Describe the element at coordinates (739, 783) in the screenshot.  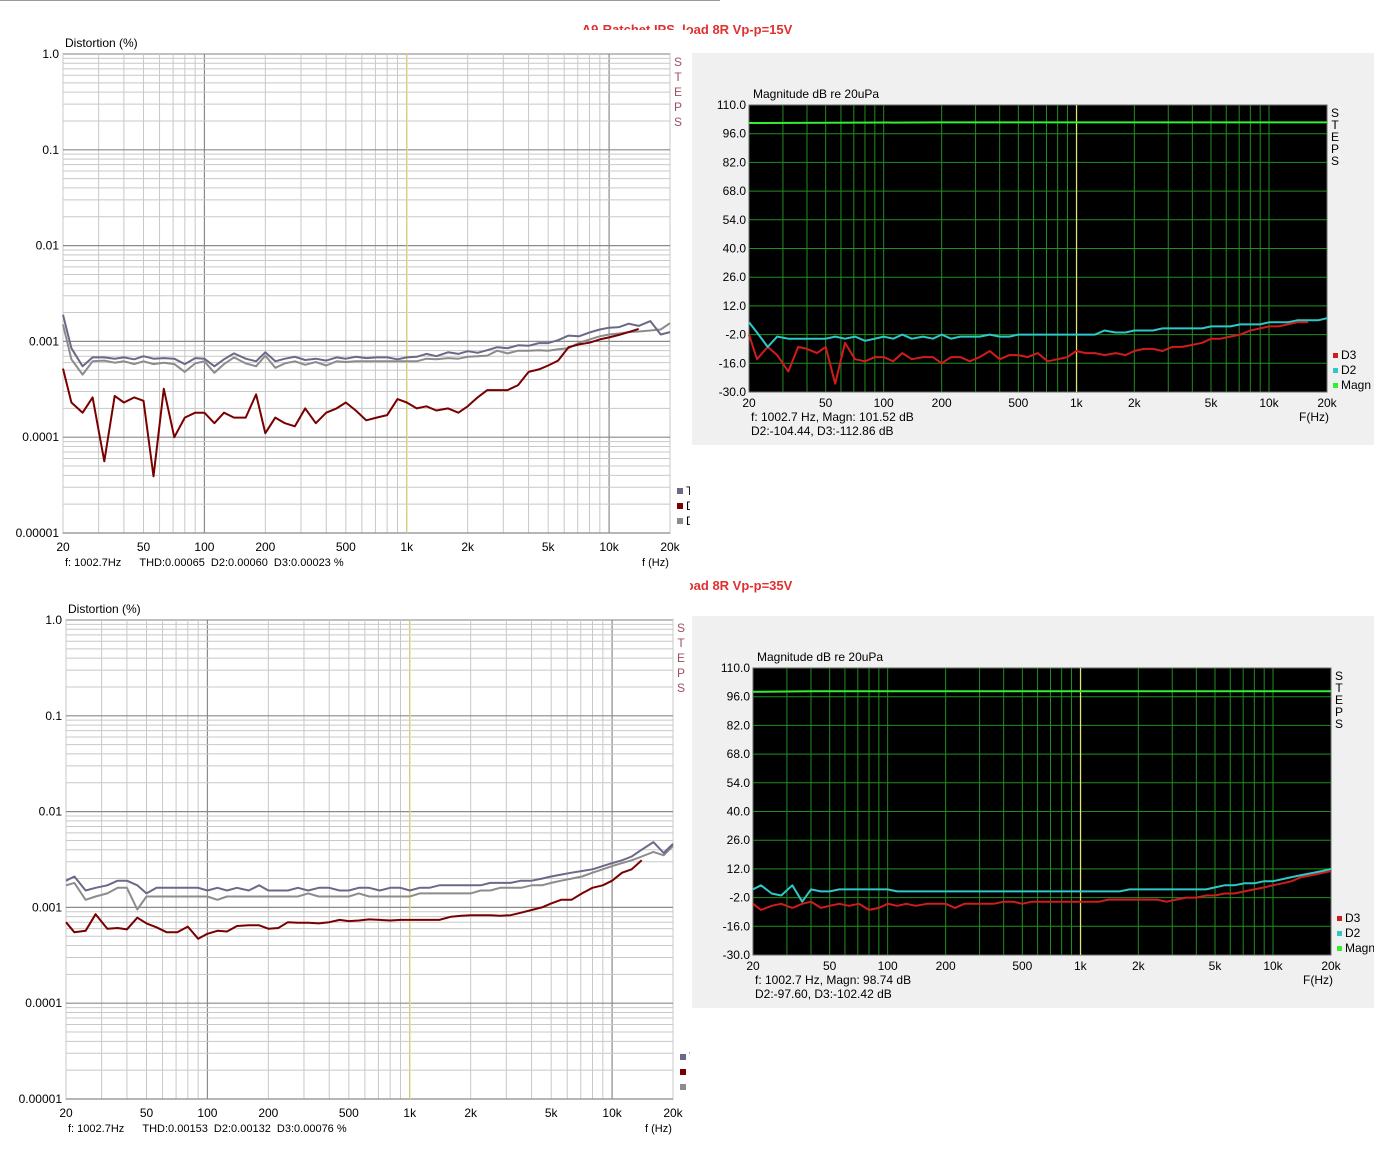
I see `y-tick-label: 54.0` at that location.